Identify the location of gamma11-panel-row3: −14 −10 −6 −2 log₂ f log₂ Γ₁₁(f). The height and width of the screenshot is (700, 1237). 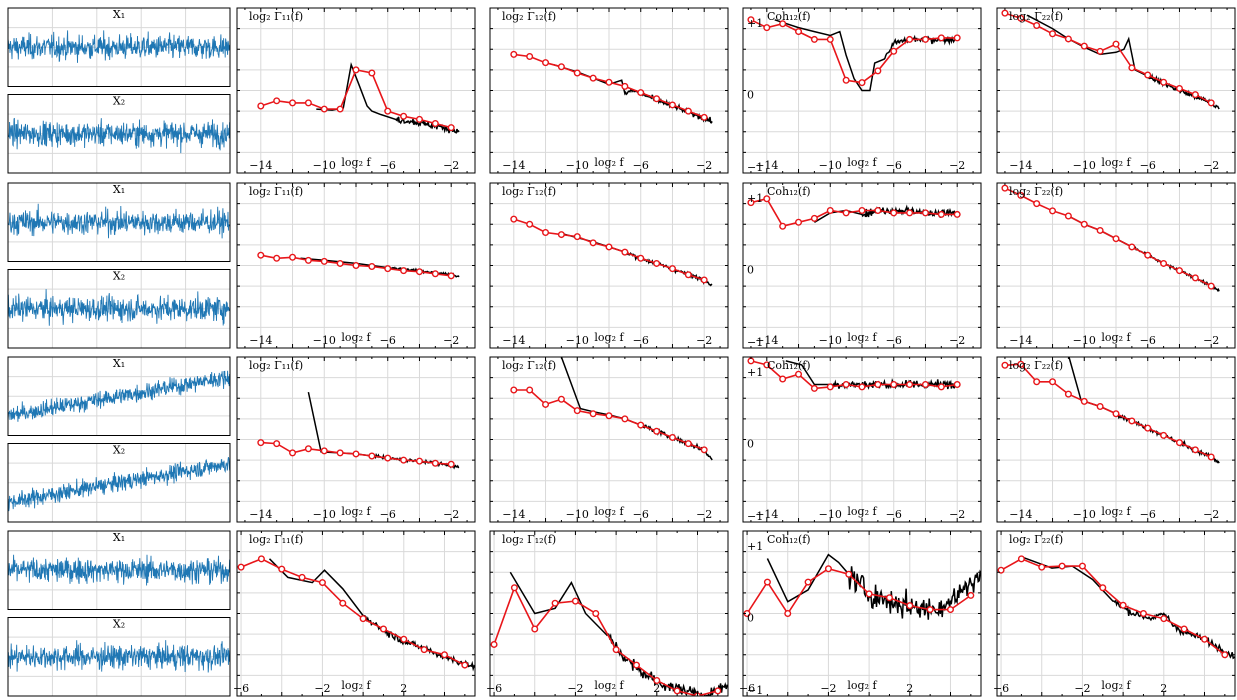
(356, 439).